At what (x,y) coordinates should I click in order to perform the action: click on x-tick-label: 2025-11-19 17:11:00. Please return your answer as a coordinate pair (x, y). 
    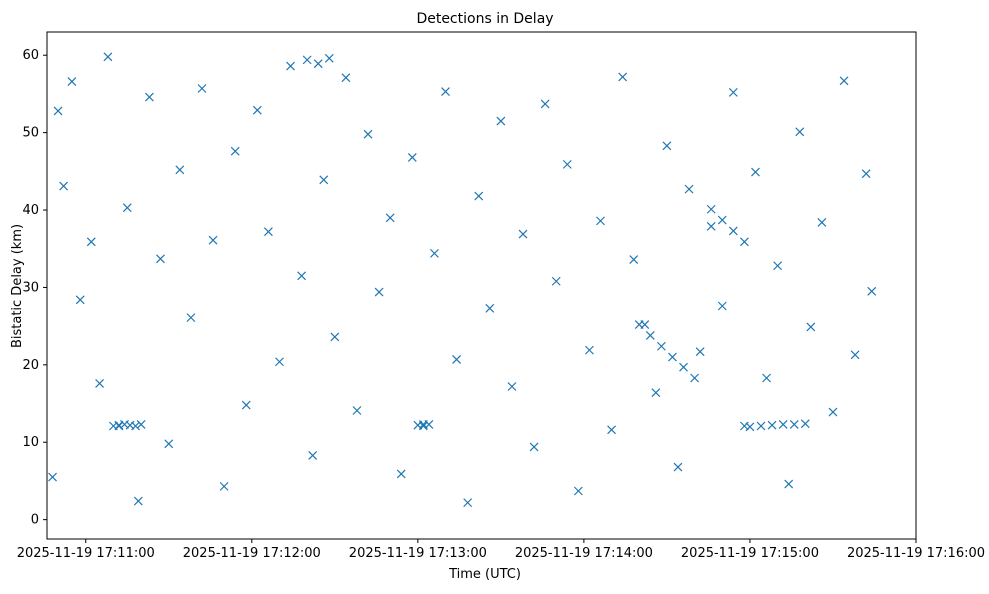
    Looking at the image, I should click on (86, 553).